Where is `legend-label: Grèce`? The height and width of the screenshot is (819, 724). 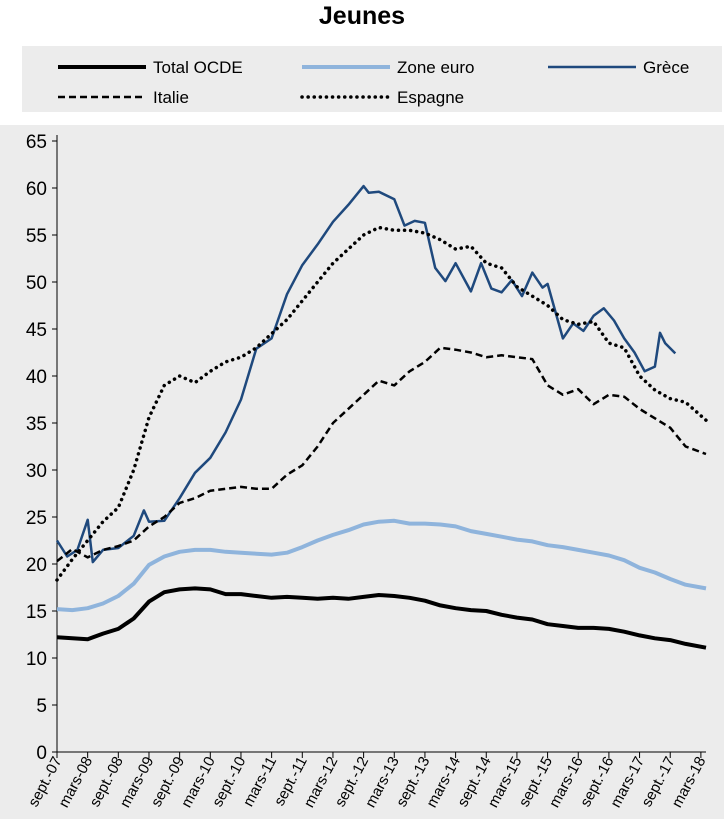 legend-label: Grèce is located at coordinates (666, 67).